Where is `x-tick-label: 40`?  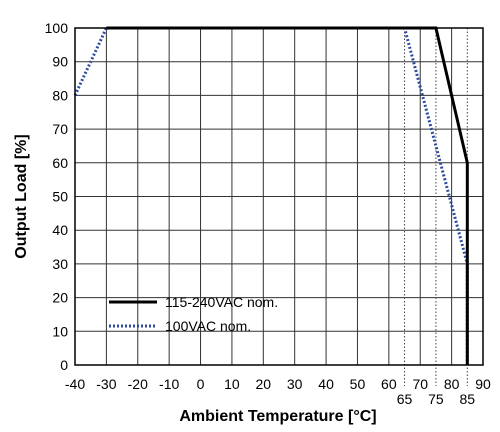
x-tick-label: 40 is located at coordinates (326, 384).